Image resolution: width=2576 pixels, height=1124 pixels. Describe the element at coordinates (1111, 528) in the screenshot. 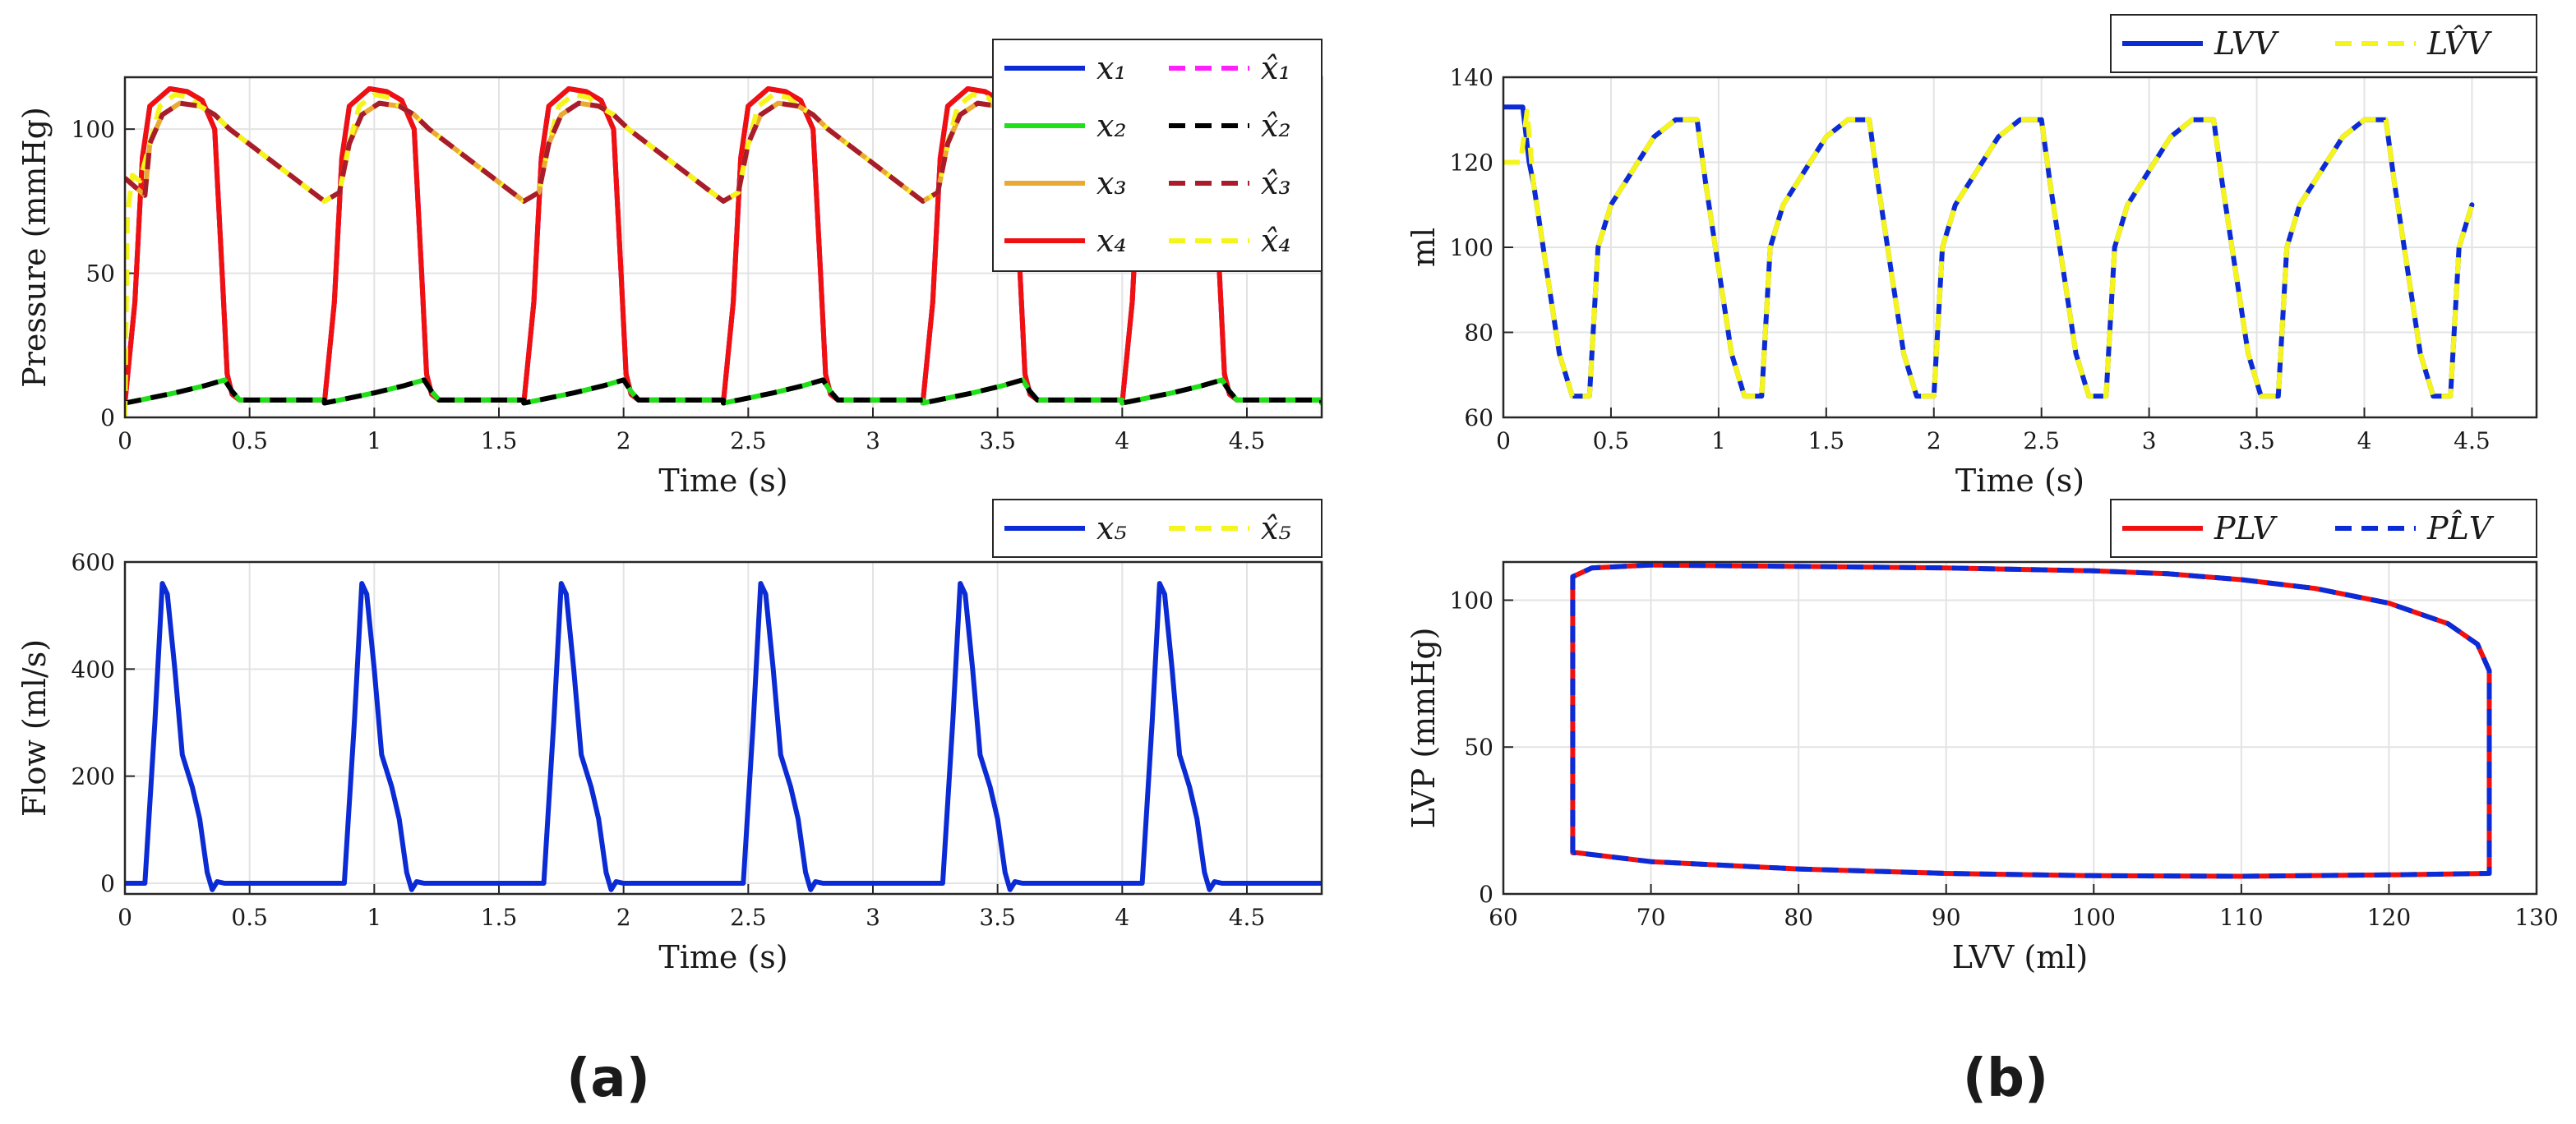

I see `legend-label-x5: x₅` at that location.